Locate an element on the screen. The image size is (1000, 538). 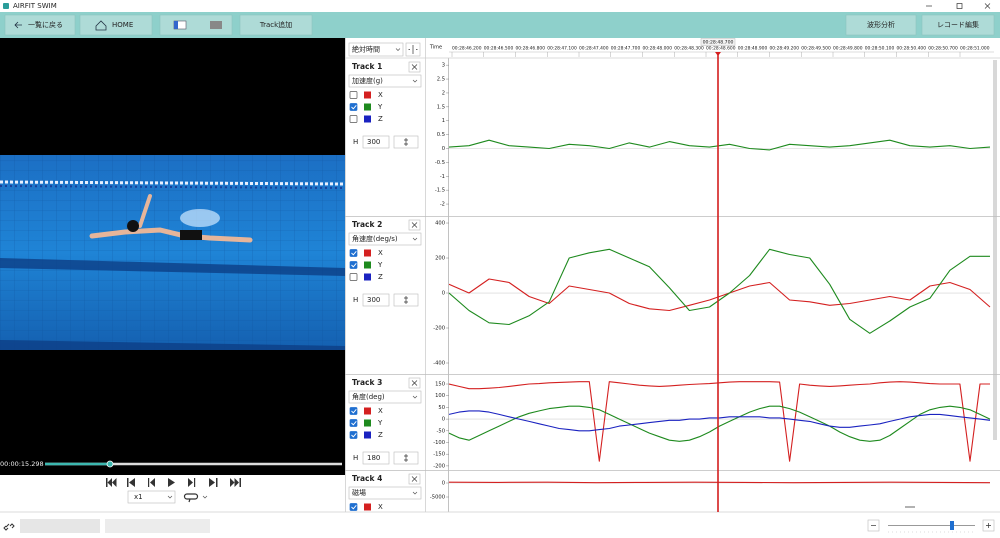
time-tick-label: 00:28:50.100 is located at coordinates (880, 49).